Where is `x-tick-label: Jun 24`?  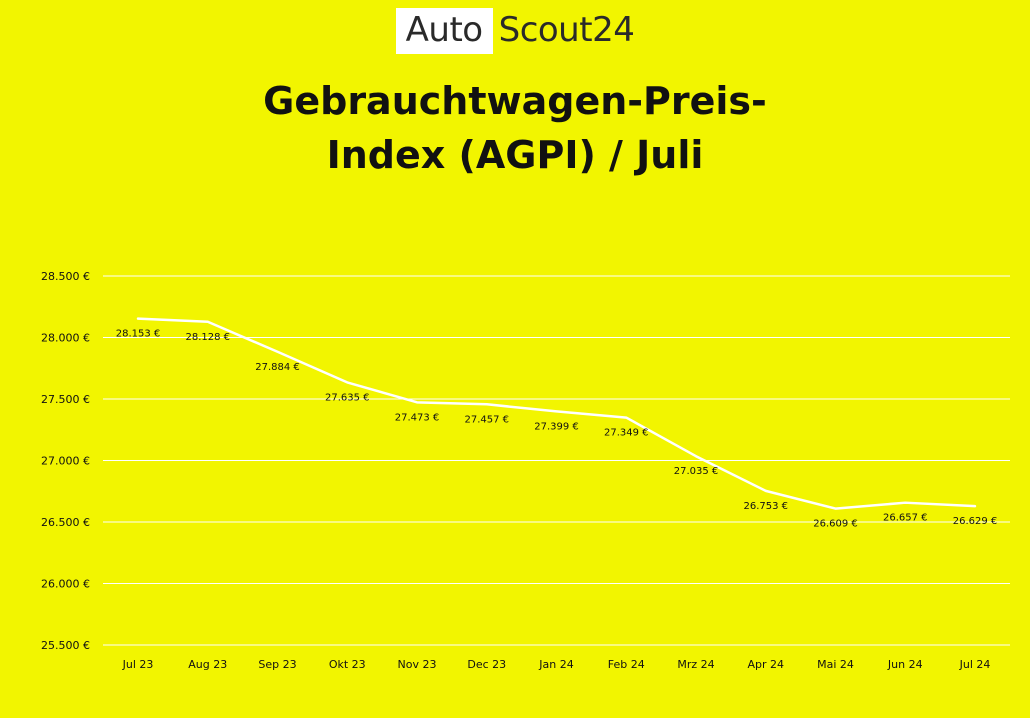
x-tick-label: Jun 24 is located at coordinates (905, 664).